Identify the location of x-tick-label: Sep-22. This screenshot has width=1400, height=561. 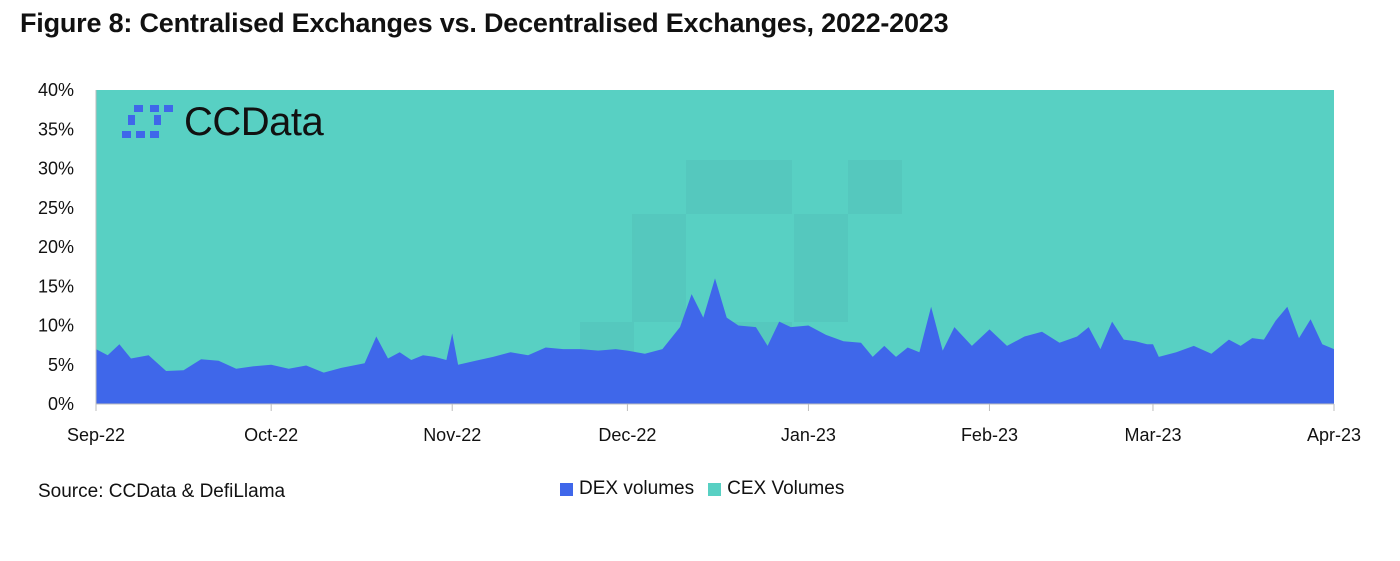
(96, 435).